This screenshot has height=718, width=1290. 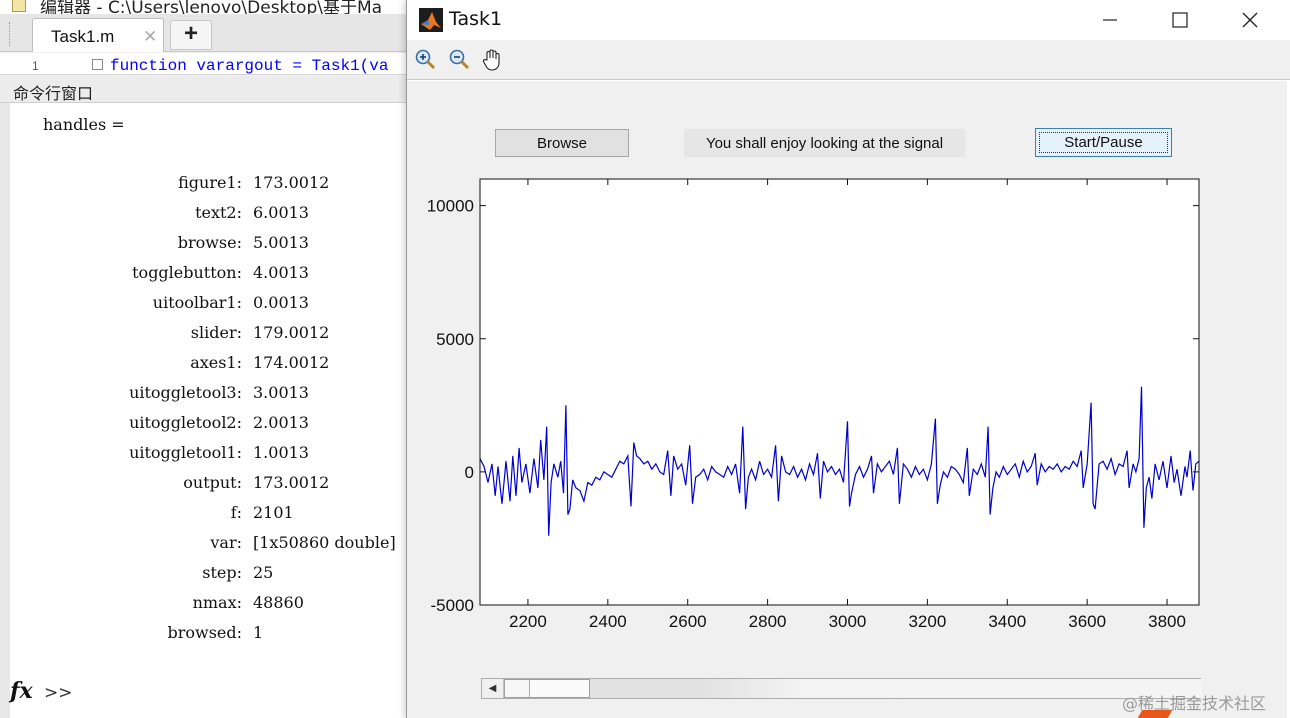 What do you see at coordinates (258, 632) in the screenshot?
I see `field-value: 1` at bounding box center [258, 632].